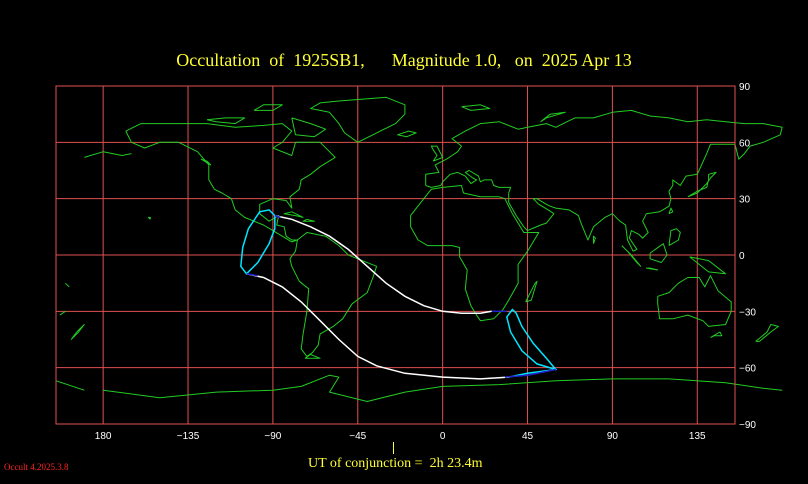 This screenshot has width=808, height=484. What do you see at coordinates (383, 264) in the screenshot?
I see `upper-path-track` at bounding box center [383, 264].